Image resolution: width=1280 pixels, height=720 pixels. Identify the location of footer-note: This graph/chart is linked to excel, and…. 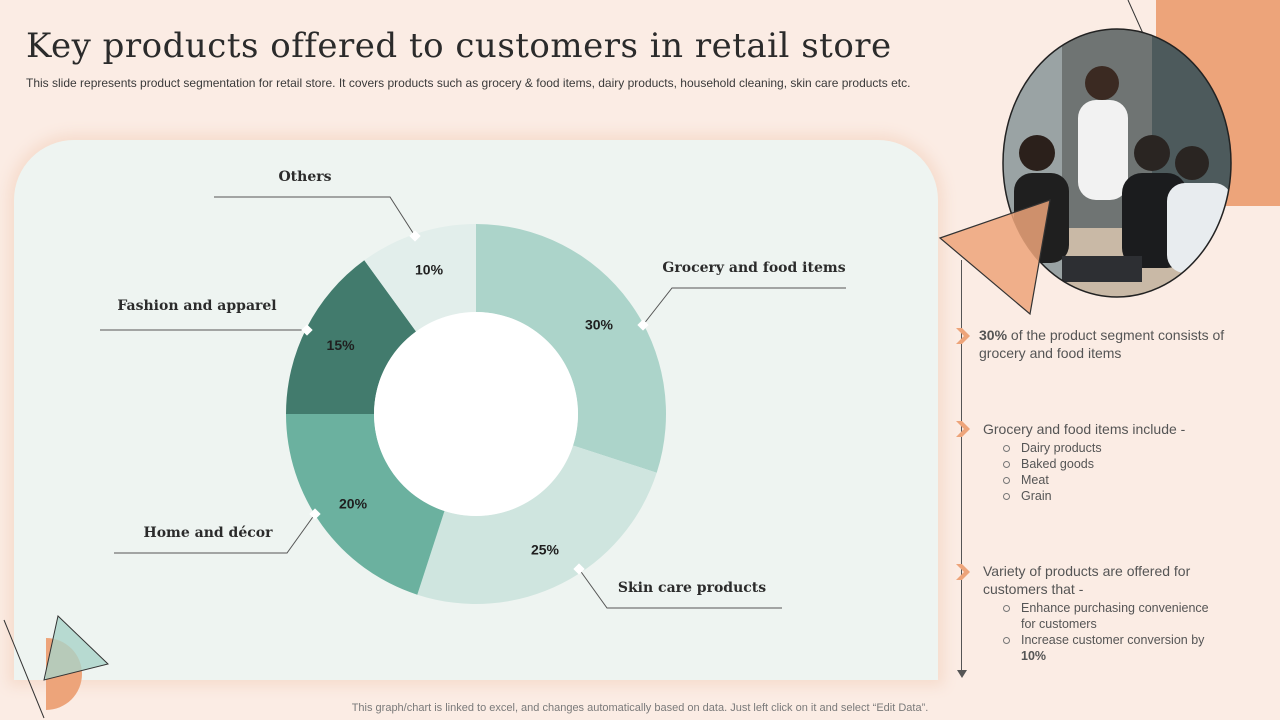
(640, 708).